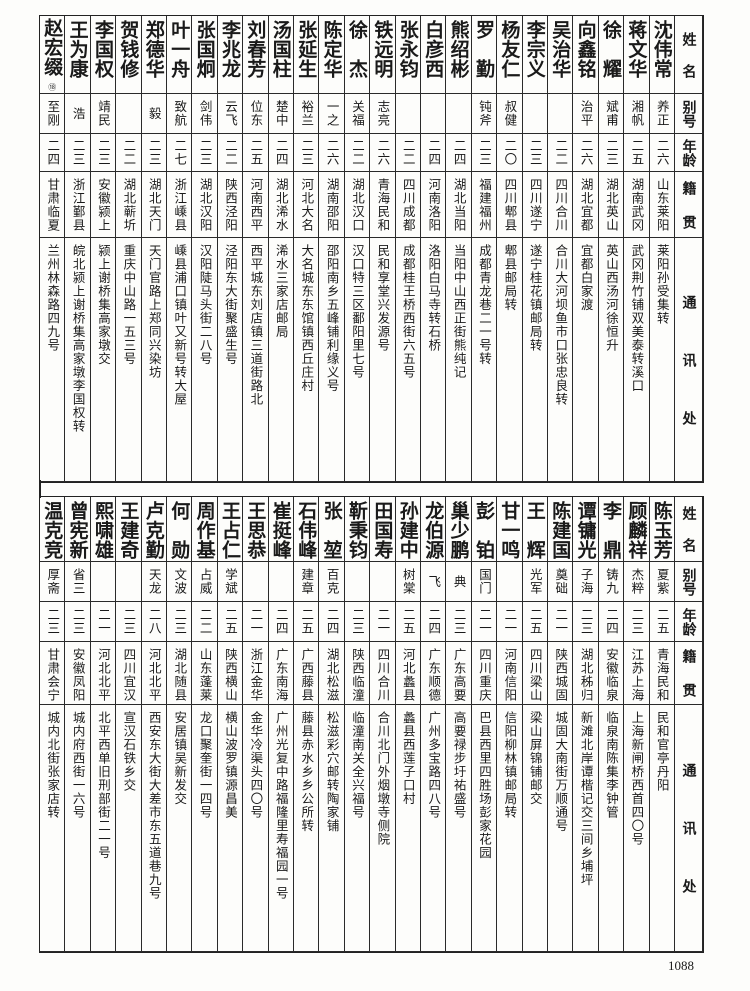  What do you see at coordinates (332, 318) in the screenshot?
I see `person-address: 邵阳南乡五峰铺利缘义号` at bounding box center [332, 318].